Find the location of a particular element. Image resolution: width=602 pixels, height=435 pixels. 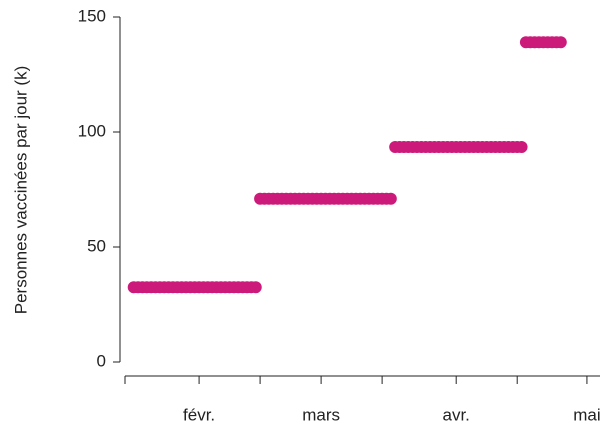

y-tick-label: 150 is located at coordinates (92, 15).